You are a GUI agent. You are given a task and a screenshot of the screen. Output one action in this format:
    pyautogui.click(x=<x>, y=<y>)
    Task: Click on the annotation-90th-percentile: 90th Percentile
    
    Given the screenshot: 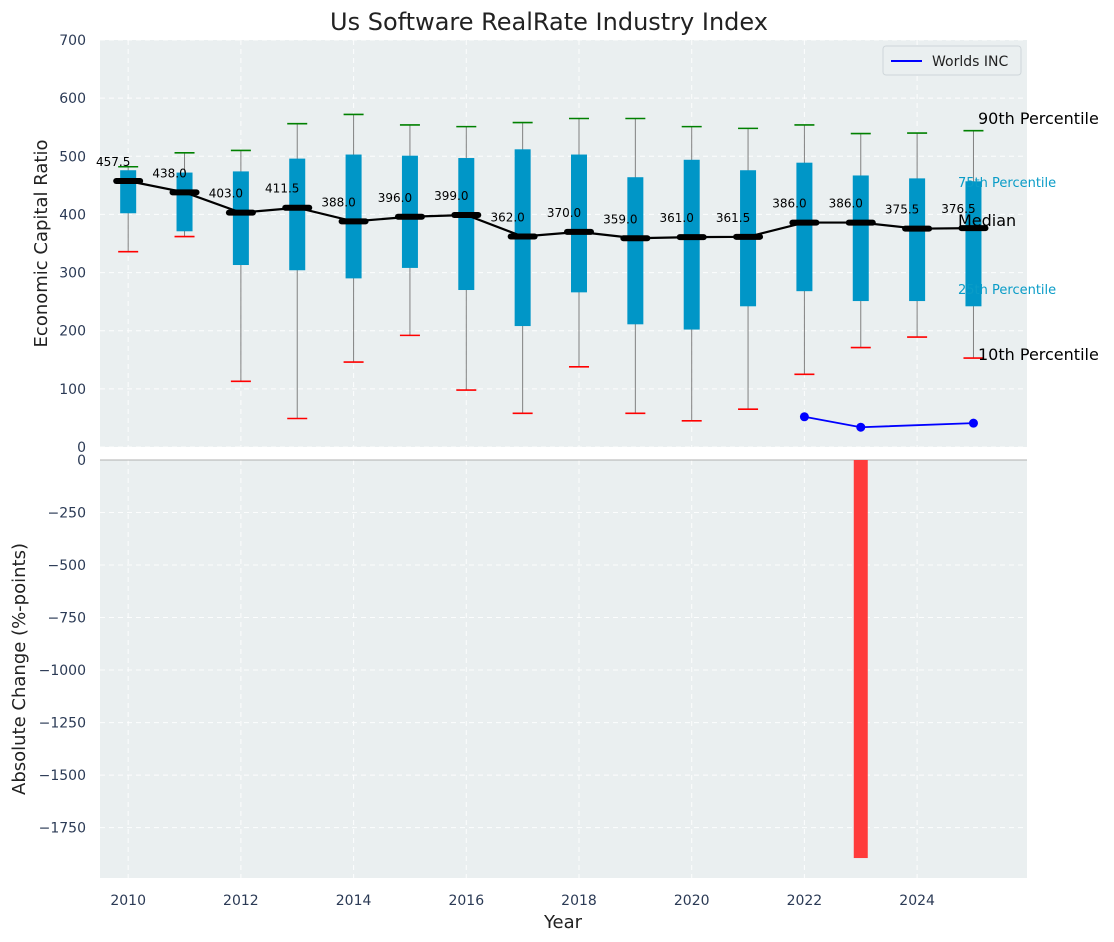 What is the action you would take?
    pyautogui.click(x=1038, y=118)
    